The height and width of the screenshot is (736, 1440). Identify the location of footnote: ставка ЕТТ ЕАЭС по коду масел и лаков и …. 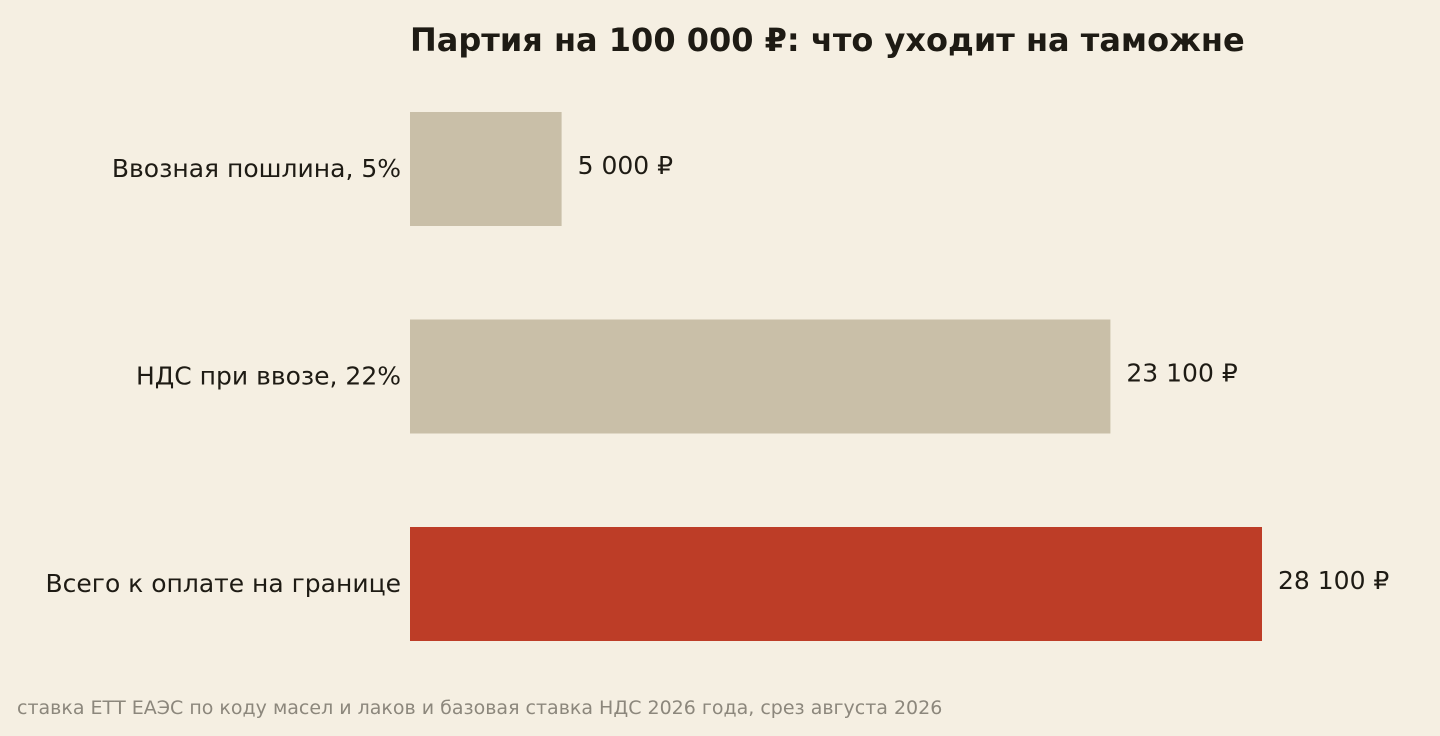
(480, 708).